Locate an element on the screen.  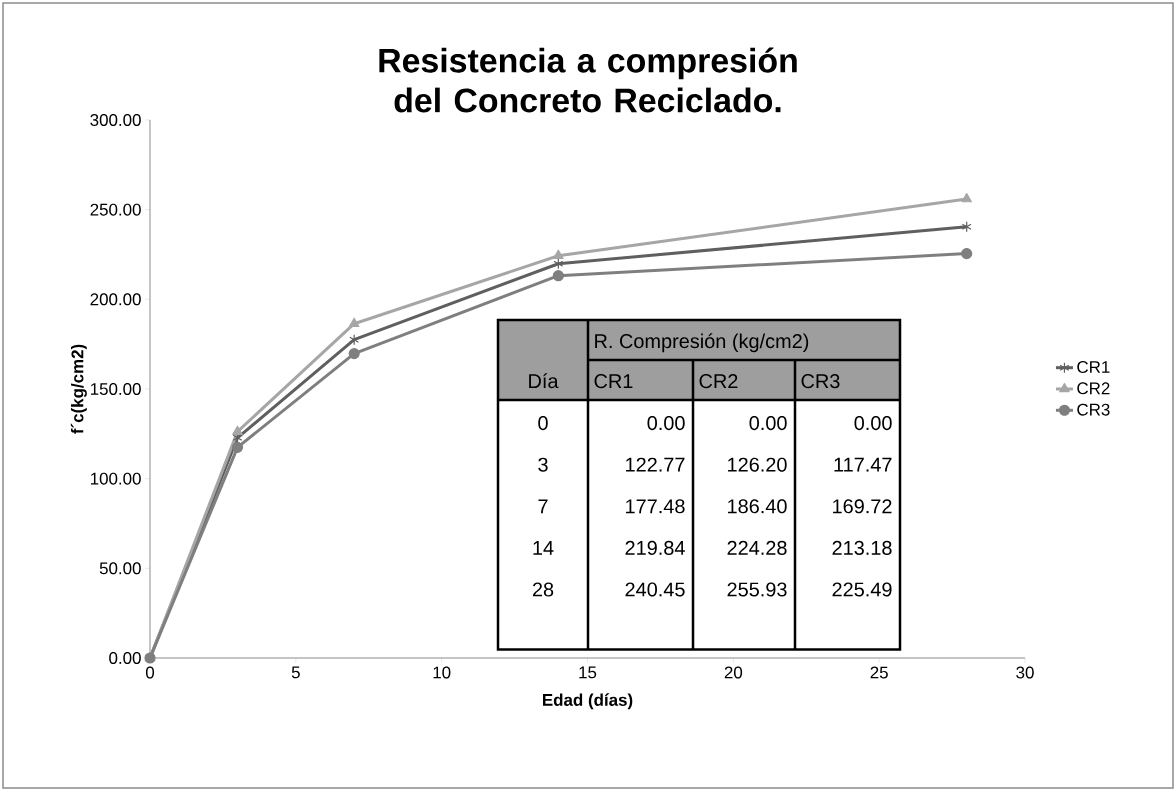
x-tick-label: 10 is located at coordinates (442, 672).